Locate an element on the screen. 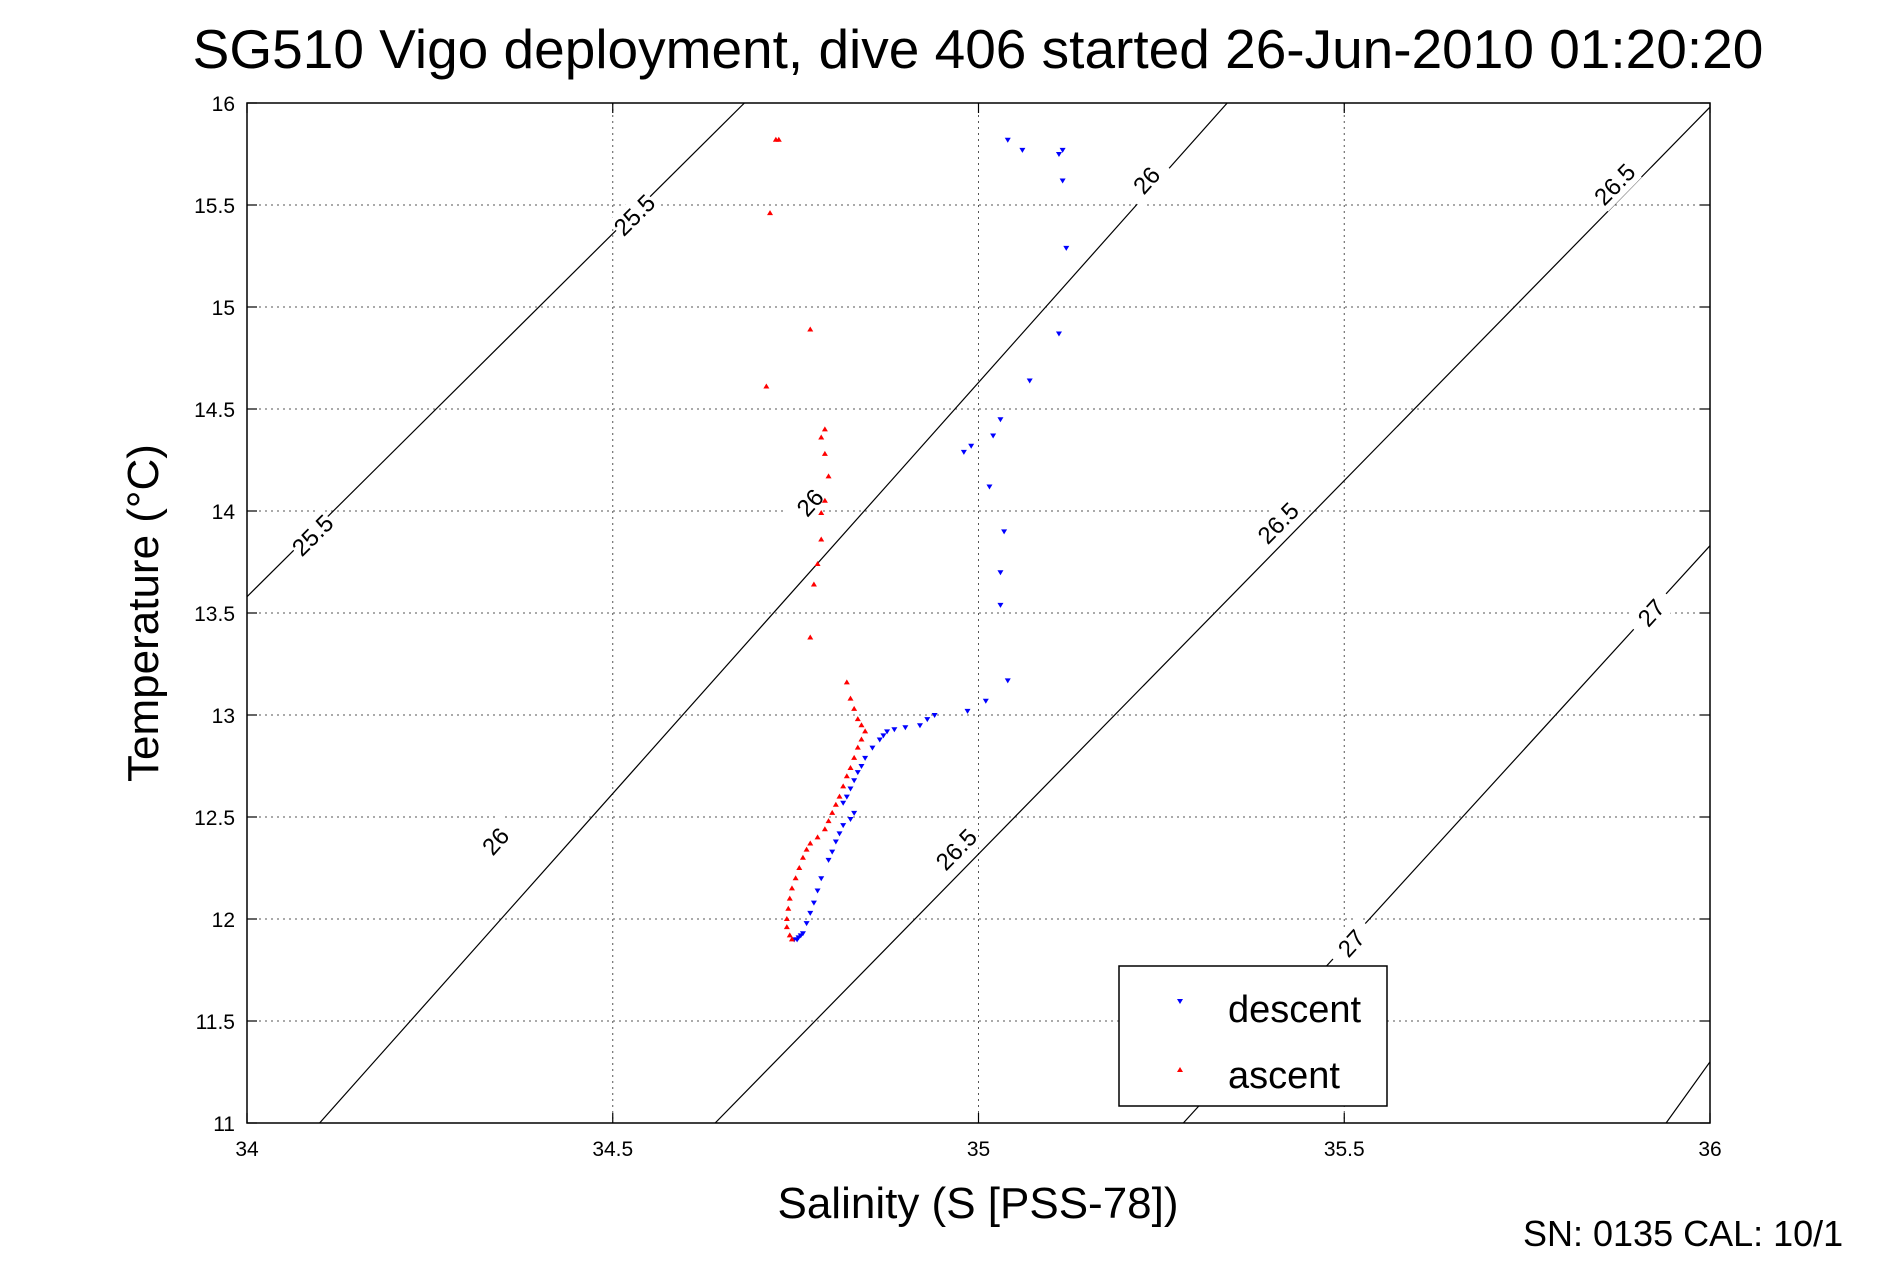 This screenshot has width=1891, height=1262. legend: descent ascent is located at coordinates (1253, 1036).